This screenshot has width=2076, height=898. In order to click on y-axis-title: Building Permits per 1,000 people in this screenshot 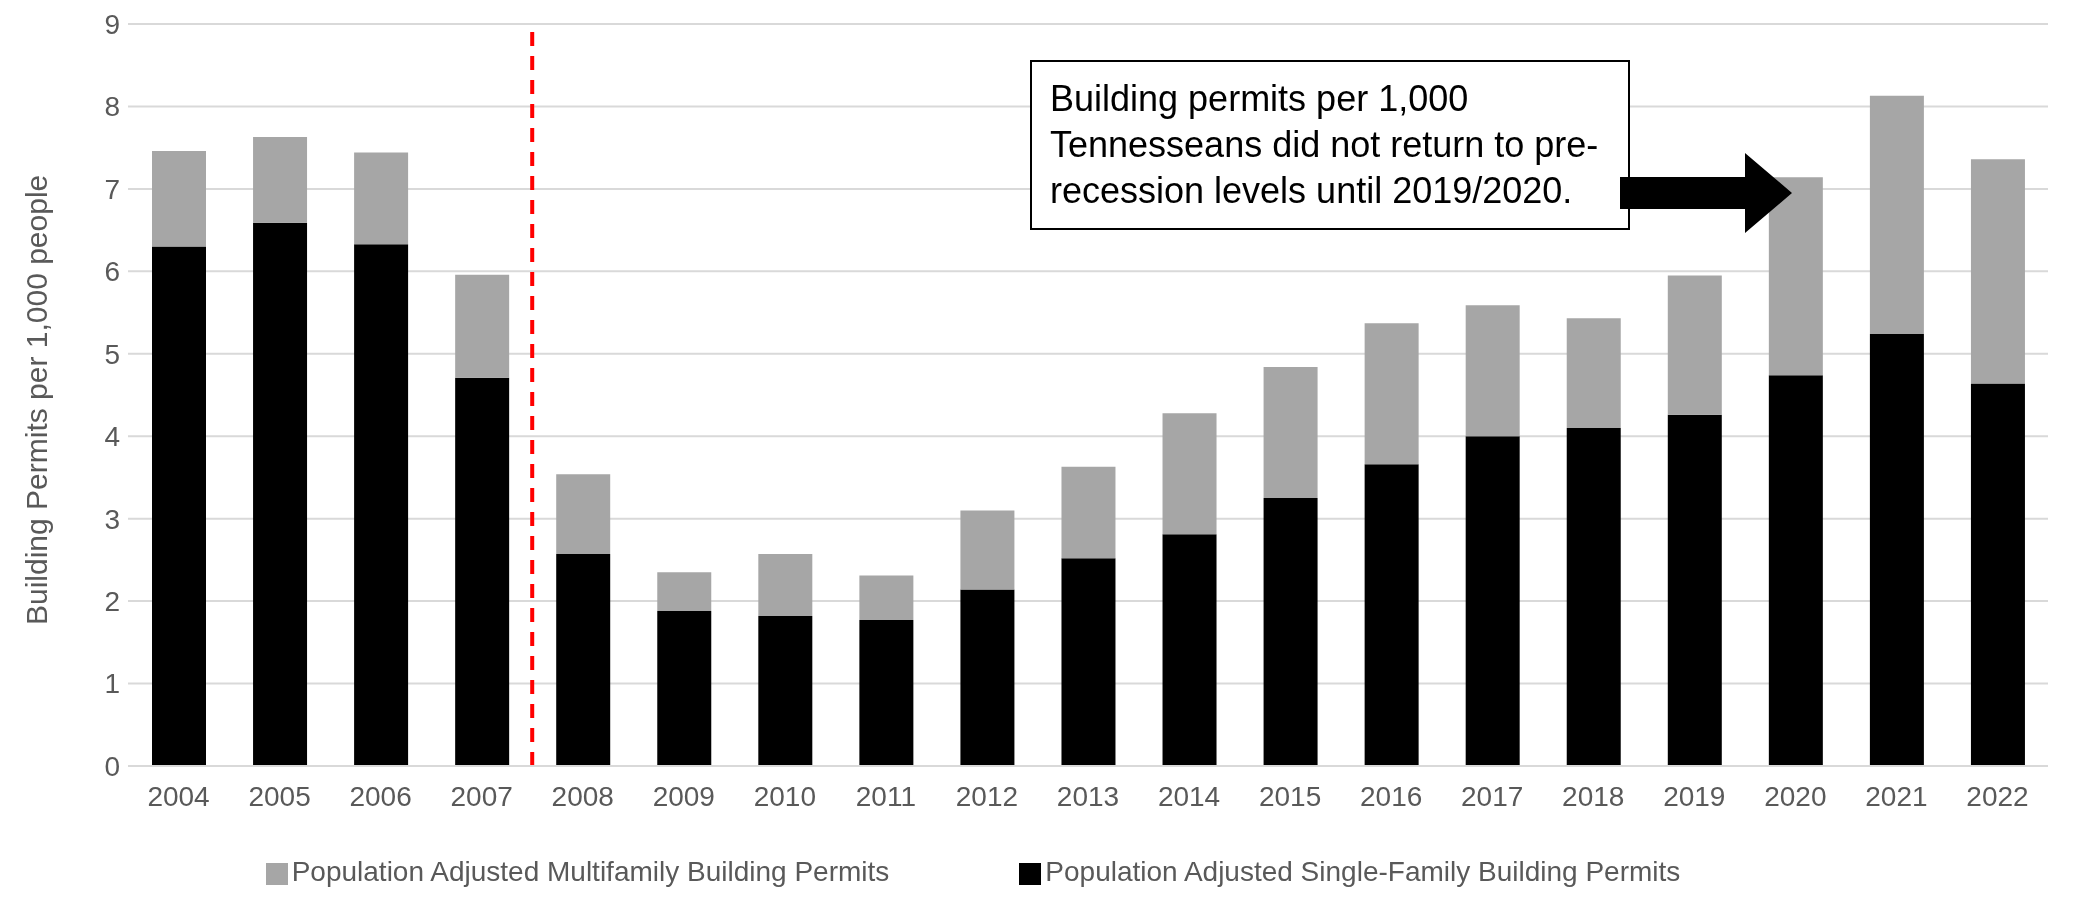, I will do `click(36, 399)`.